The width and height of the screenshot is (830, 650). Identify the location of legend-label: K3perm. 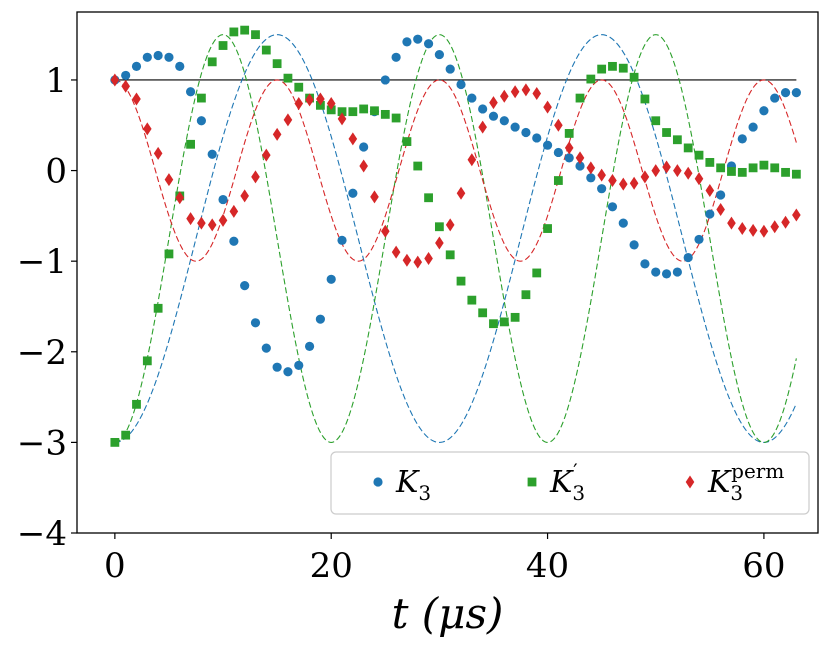
(745, 482).